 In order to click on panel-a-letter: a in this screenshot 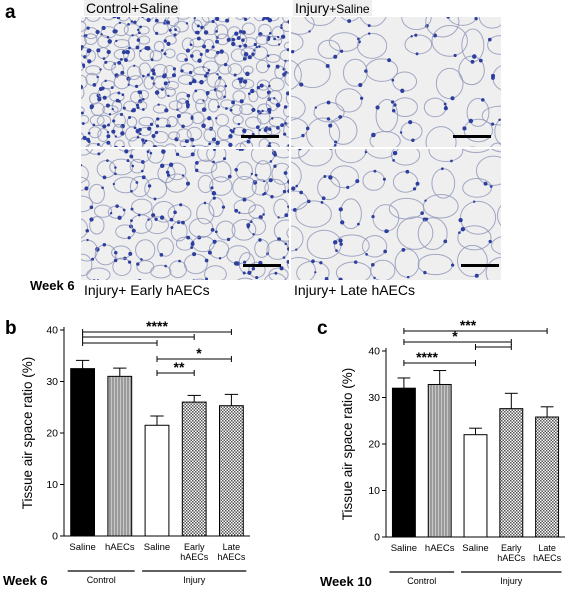, I will do `click(10, 12)`.